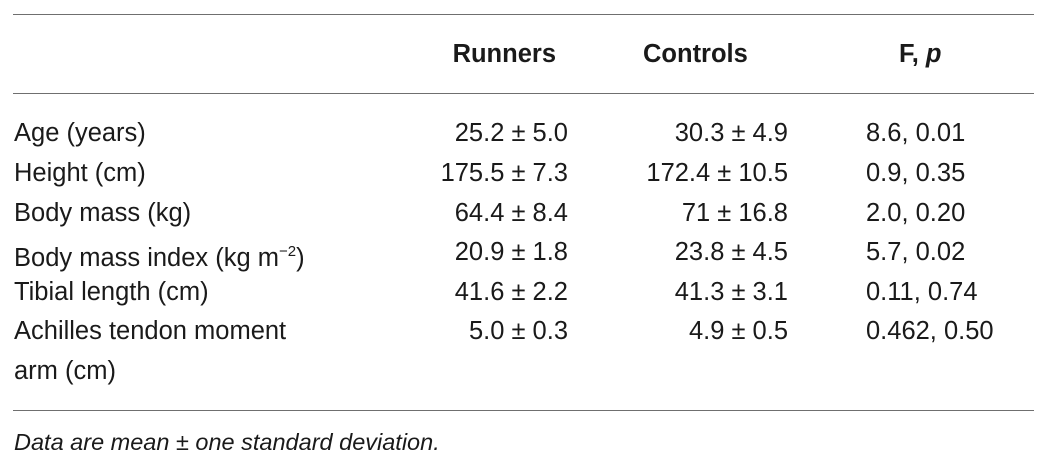 This screenshot has width=1051, height=468. What do you see at coordinates (734, 213) in the screenshot?
I see `cell-controls-body-mass: 71 ± 16.8` at bounding box center [734, 213].